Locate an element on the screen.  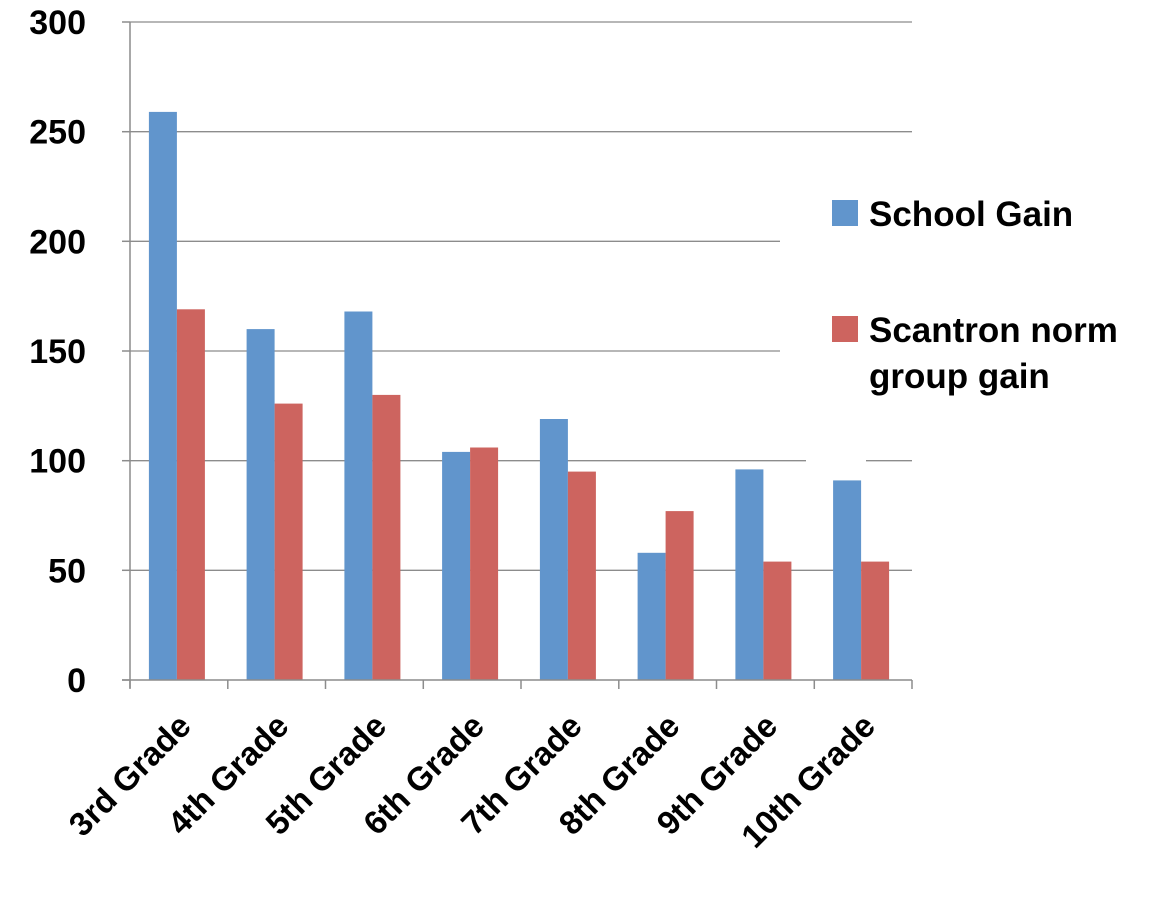
bar-school-gain-8th-grade is located at coordinates (651, 616).